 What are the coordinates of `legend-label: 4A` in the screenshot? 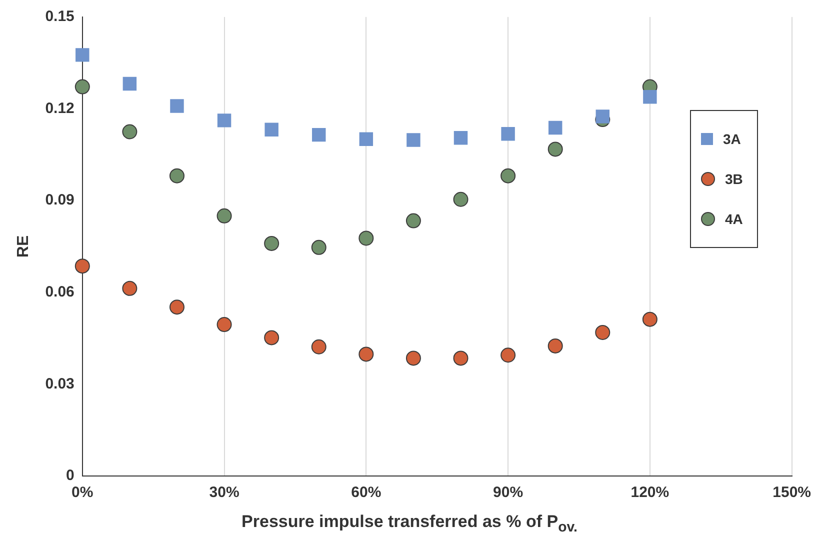 It's located at (733, 219).